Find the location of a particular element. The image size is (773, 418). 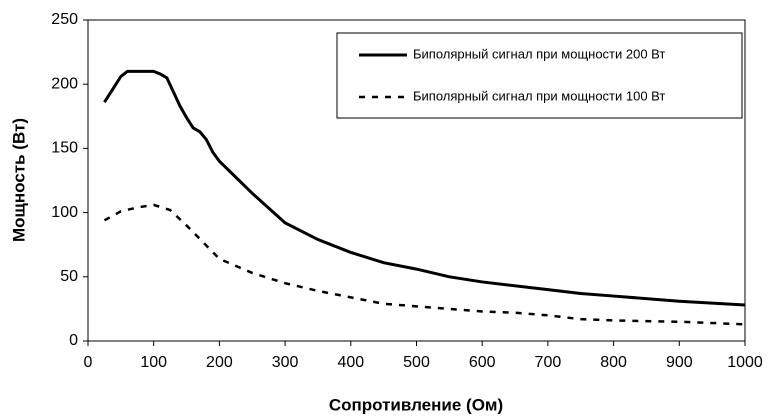

x-tick-label: 0 is located at coordinates (88, 362).